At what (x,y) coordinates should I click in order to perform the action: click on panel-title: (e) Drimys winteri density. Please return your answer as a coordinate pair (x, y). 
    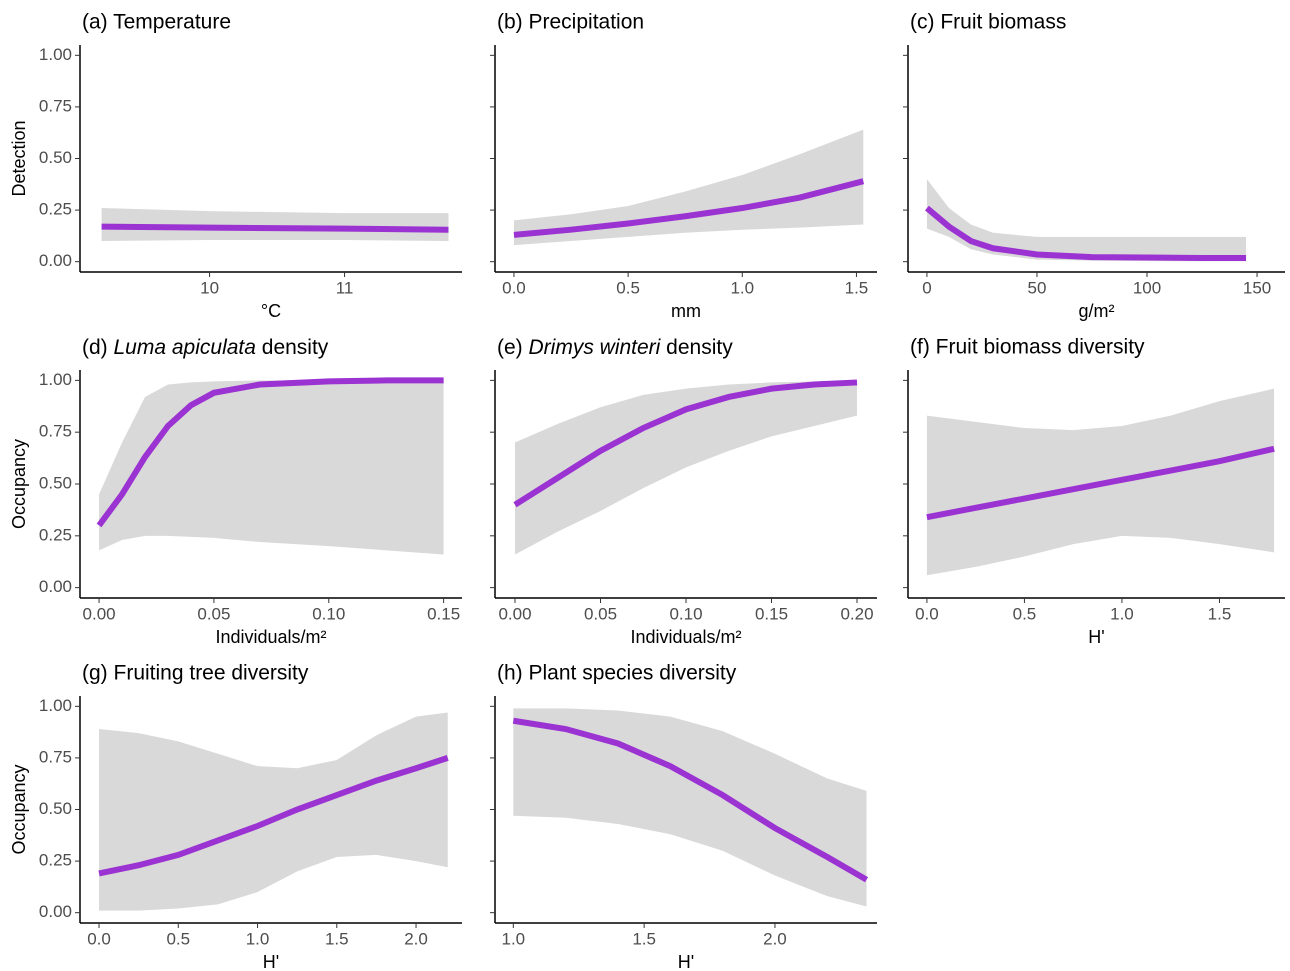
    Looking at the image, I should click on (615, 347).